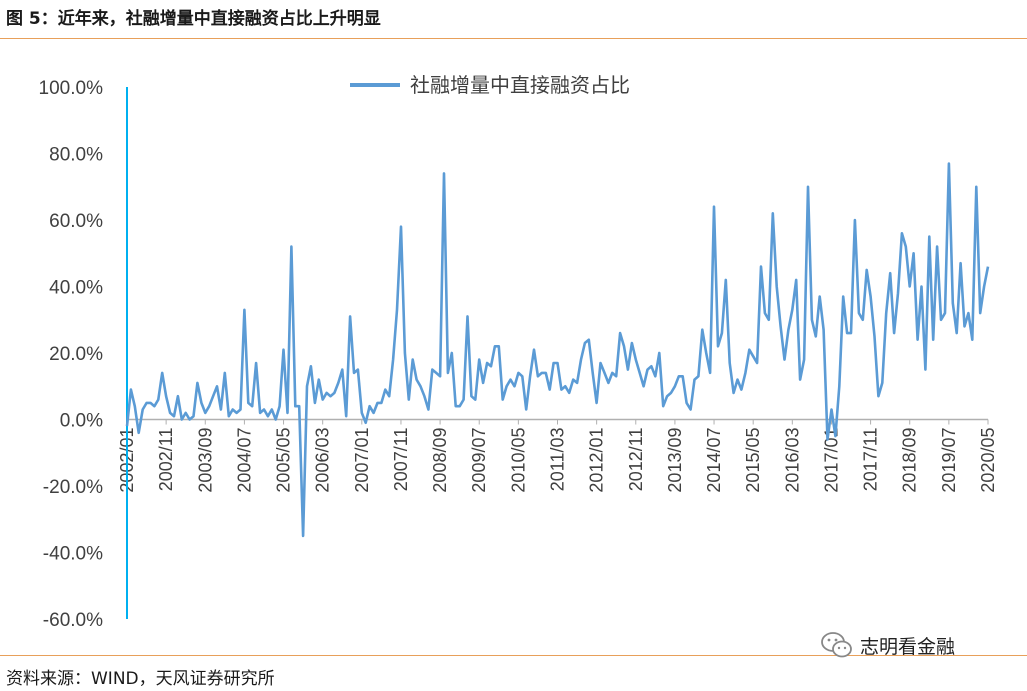  What do you see at coordinates (73, 487) in the screenshot?
I see `y-tick-label: -20.0%` at bounding box center [73, 487].